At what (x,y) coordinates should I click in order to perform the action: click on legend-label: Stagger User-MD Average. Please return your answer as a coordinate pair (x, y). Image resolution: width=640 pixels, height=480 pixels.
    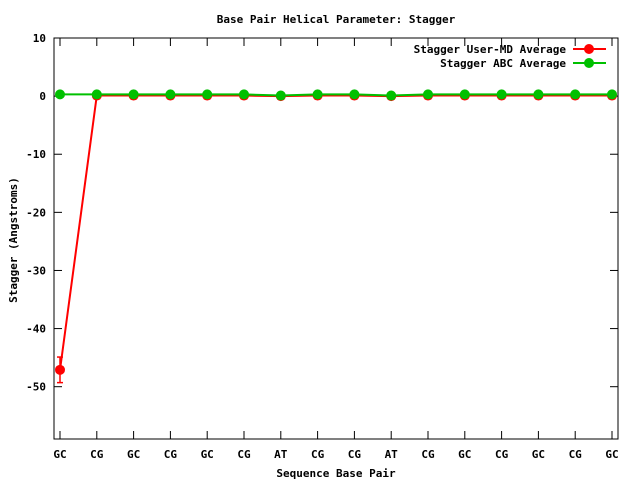
    Looking at the image, I should click on (490, 49).